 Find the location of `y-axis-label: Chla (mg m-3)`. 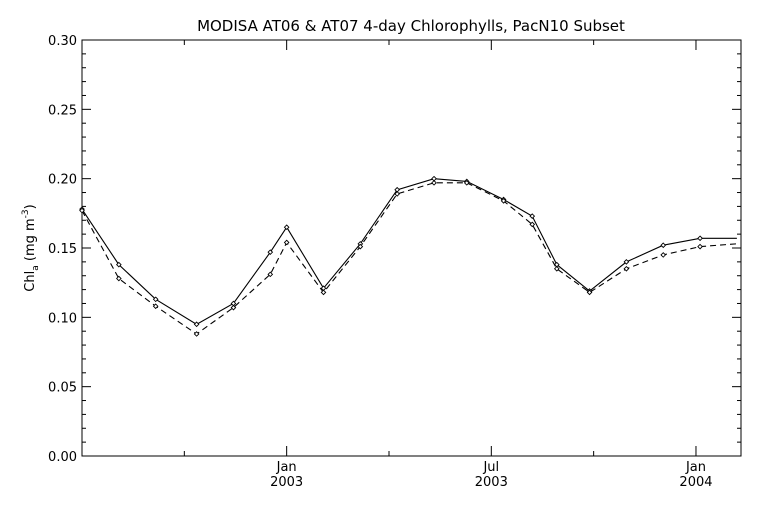

y-axis-label: Chla (mg m-3) is located at coordinates (31, 247).